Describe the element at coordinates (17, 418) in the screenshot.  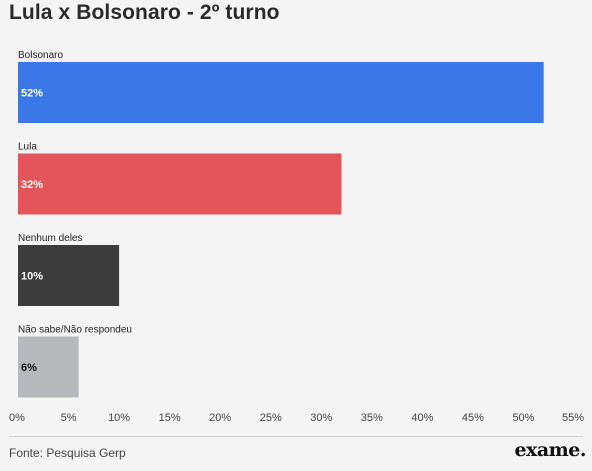
I see `x-tick-label: 0%` at that location.